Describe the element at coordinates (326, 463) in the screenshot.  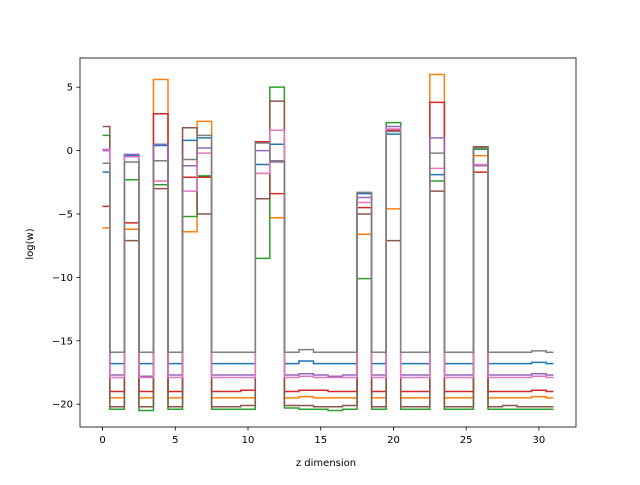
I see `x-axis-label: z dimension` at that location.